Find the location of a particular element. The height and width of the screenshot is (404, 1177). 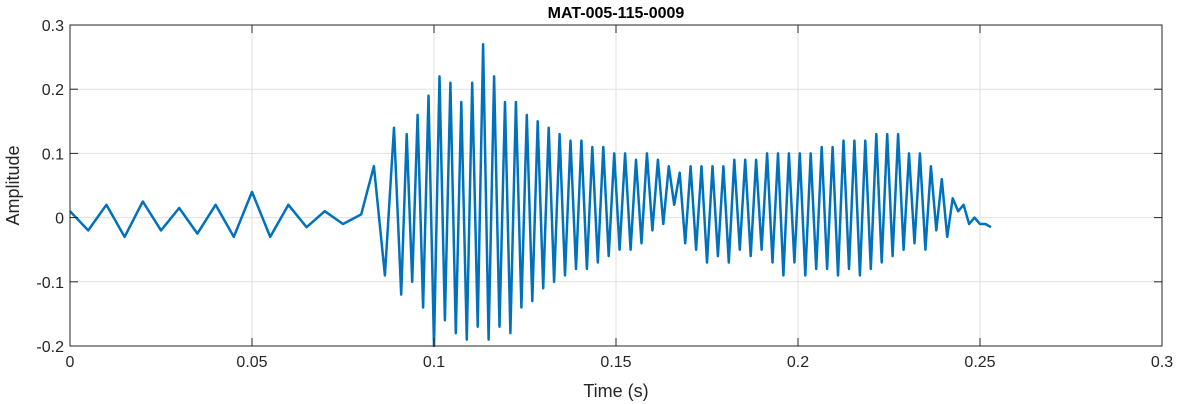

y-tick-label: 0.1 is located at coordinates (53, 154).